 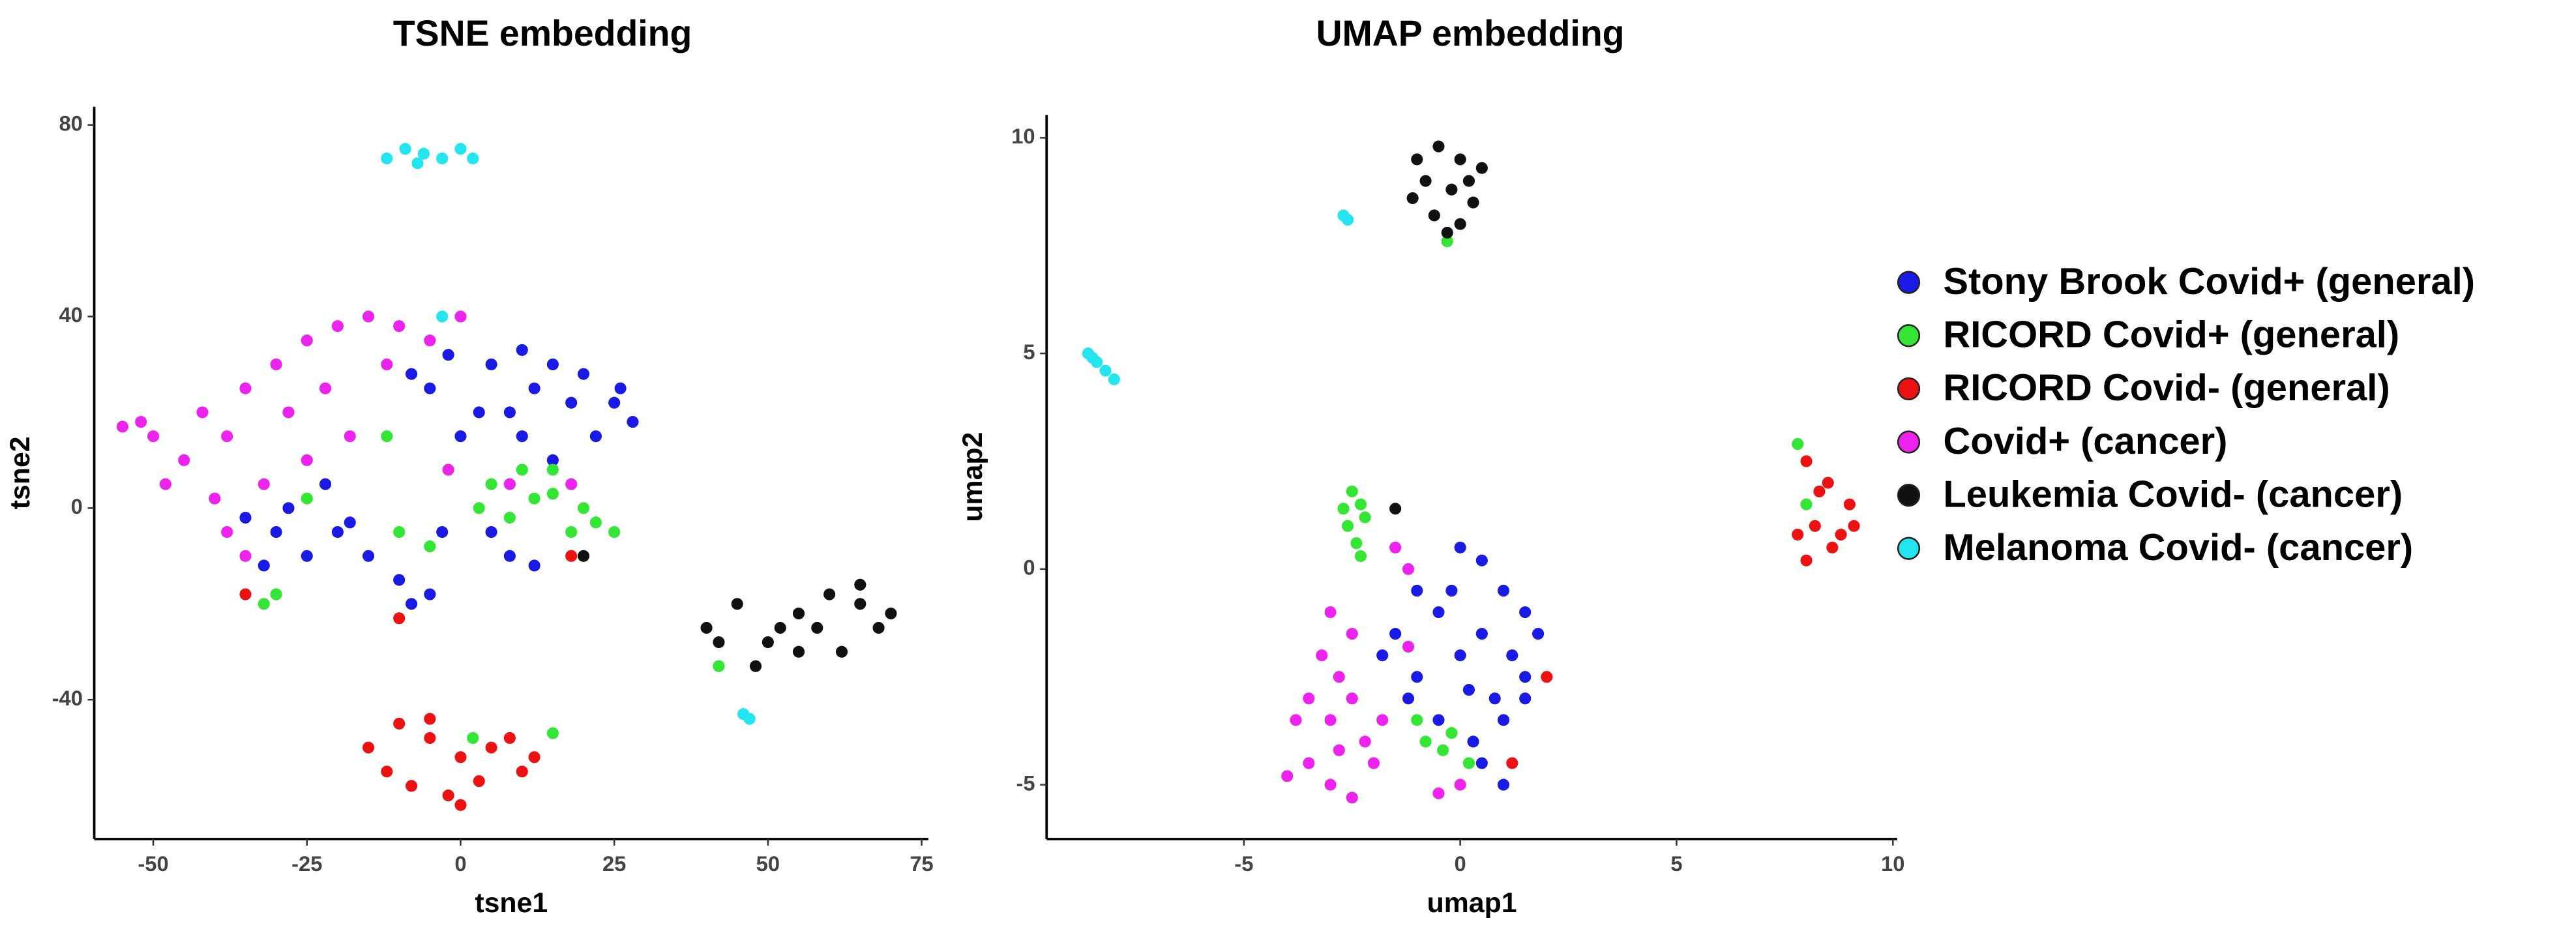 What do you see at coordinates (542, 33) in the screenshot?
I see `chart-title: TSNE embedding` at bounding box center [542, 33].